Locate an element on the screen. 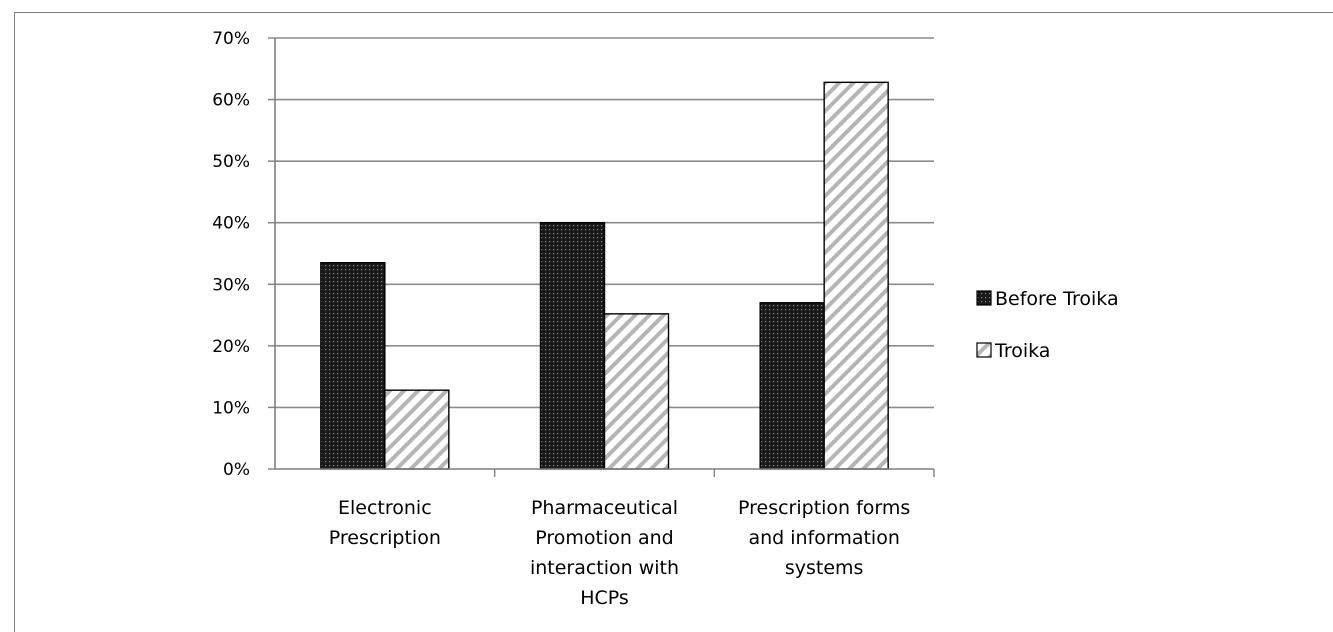  x-category-label: systems is located at coordinates (824, 568).